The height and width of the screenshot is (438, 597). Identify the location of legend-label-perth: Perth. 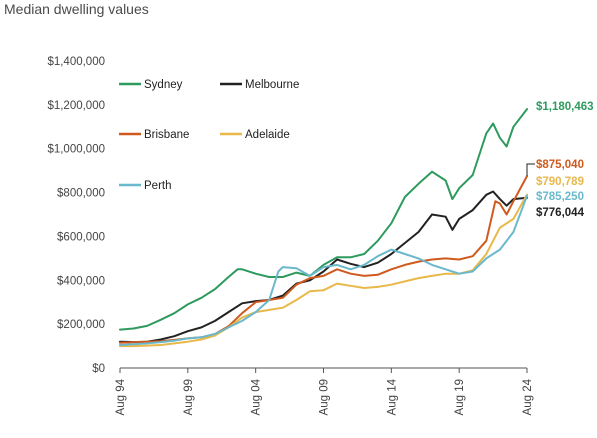
(158, 186).